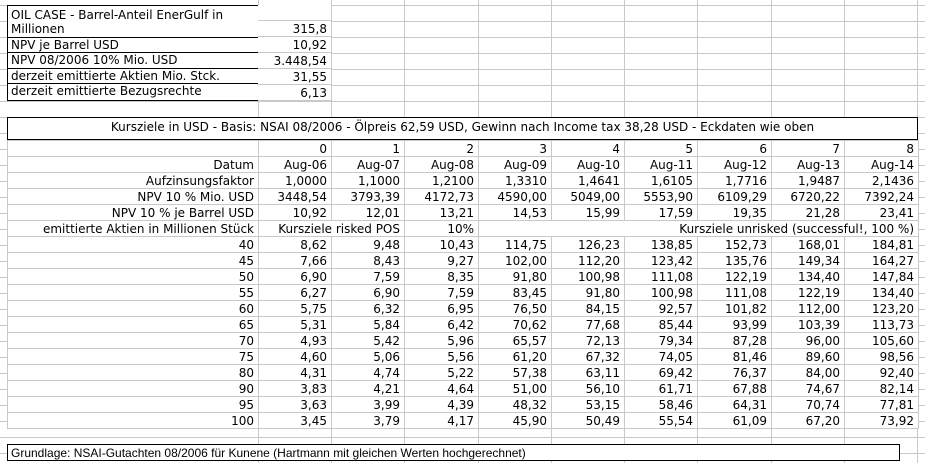 Image resolution: width=925 pixels, height=463 pixels. I want to click on price-target-cell: 58,46, so click(661, 404).